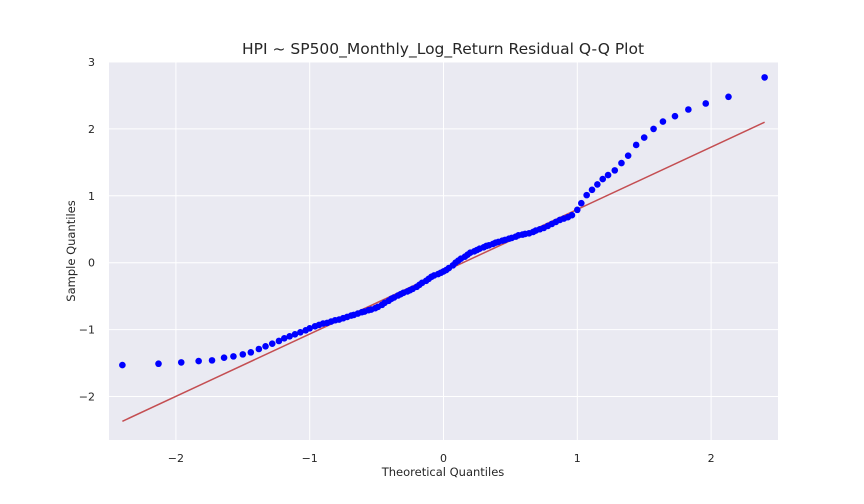  Describe the element at coordinates (711, 458) in the screenshot. I see `x-tick-label: 2` at that location.